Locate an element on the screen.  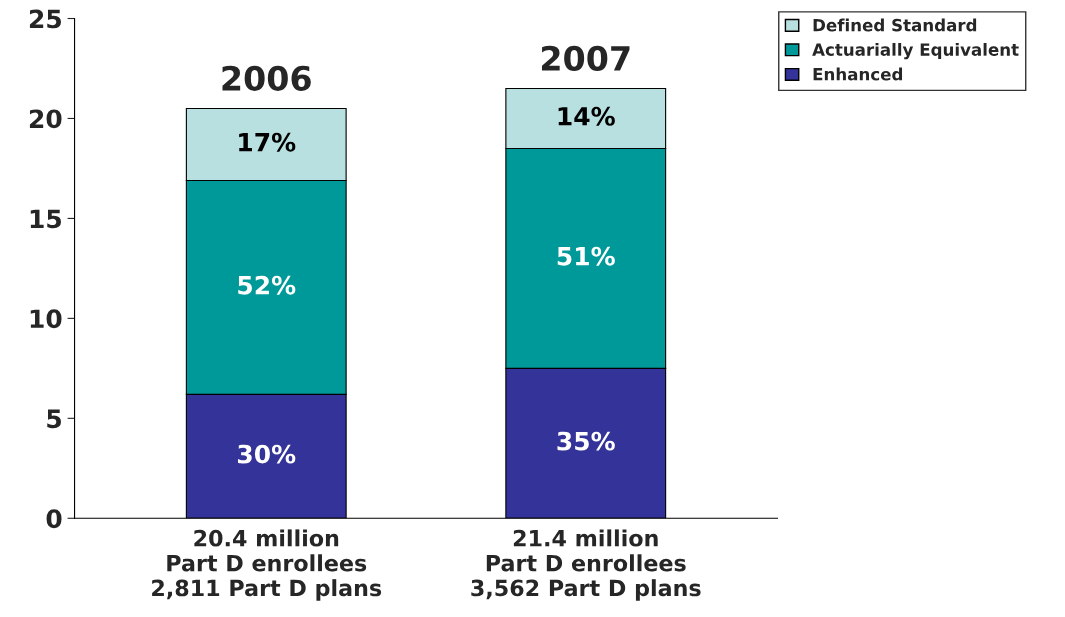
annotation: 30% is located at coordinates (267, 454).